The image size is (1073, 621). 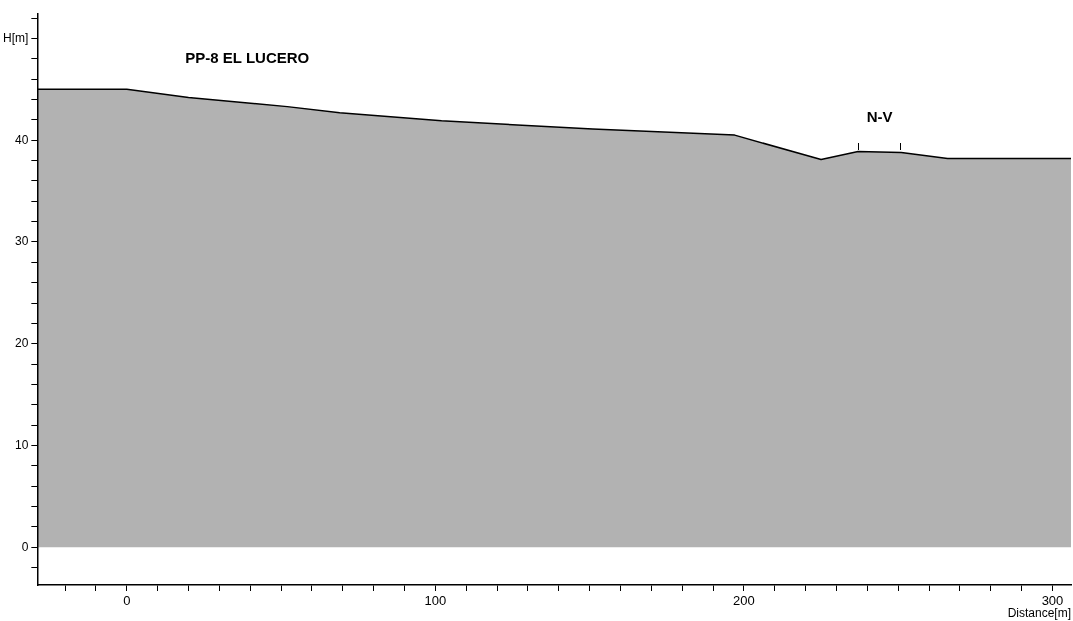 I want to click on y-tick-label: 30, so click(x=21, y=241).